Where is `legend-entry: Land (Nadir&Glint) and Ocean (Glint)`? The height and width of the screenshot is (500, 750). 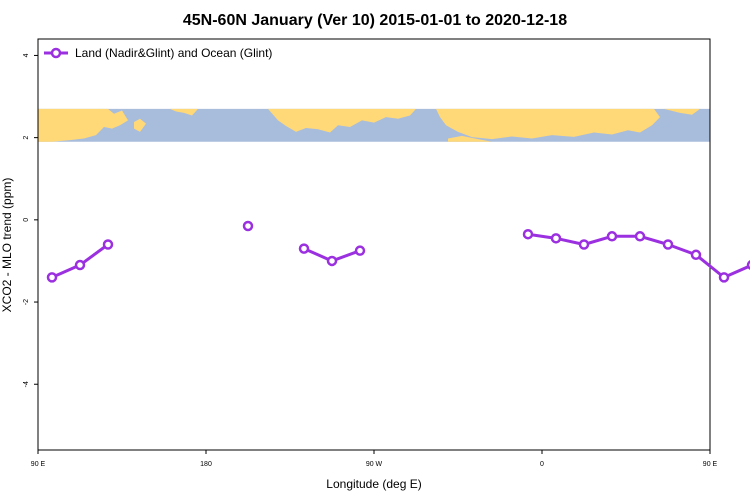
legend-entry: Land (Nadir&Glint) and Ocean (Glint) is located at coordinates (173, 53).